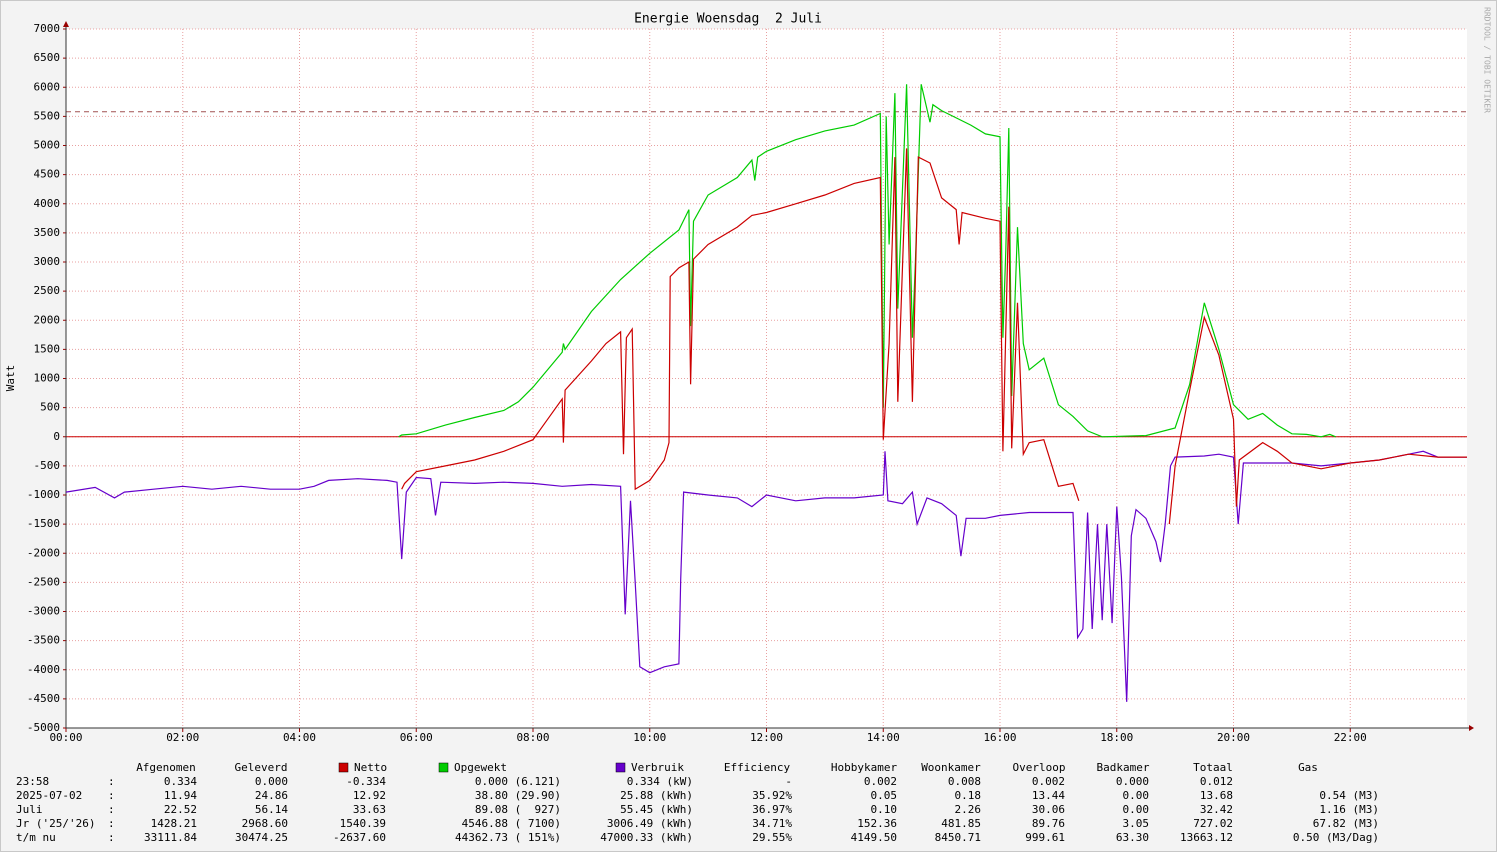 Image resolution: width=1497 pixels, height=852 pixels. What do you see at coordinates (47, 86) in the screenshot?
I see `y-tick-label: 6000` at bounding box center [47, 86].